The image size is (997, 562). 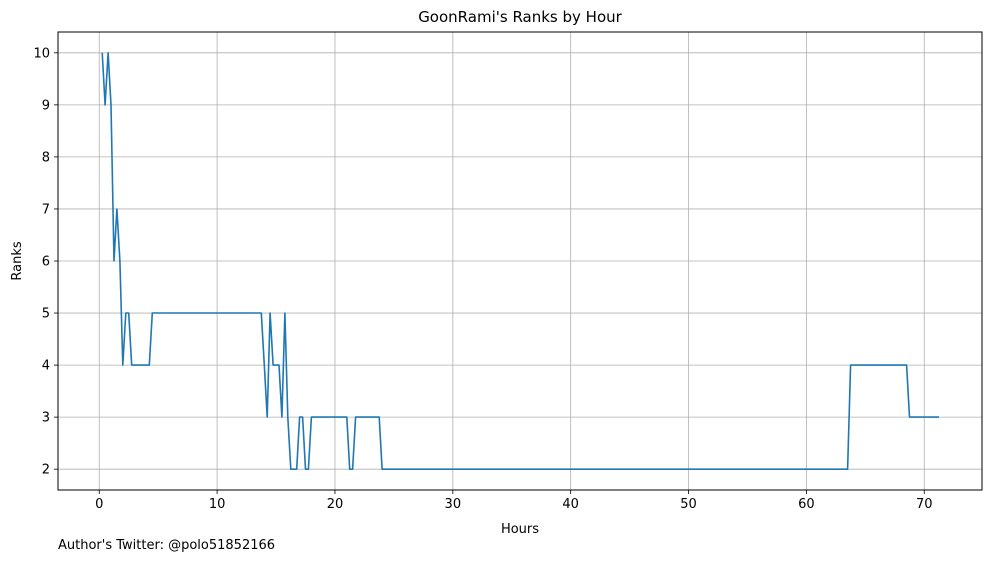 What do you see at coordinates (46, 470) in the screenshot?
I see `y-tick-label: 2` at bounding box center [46, 470].